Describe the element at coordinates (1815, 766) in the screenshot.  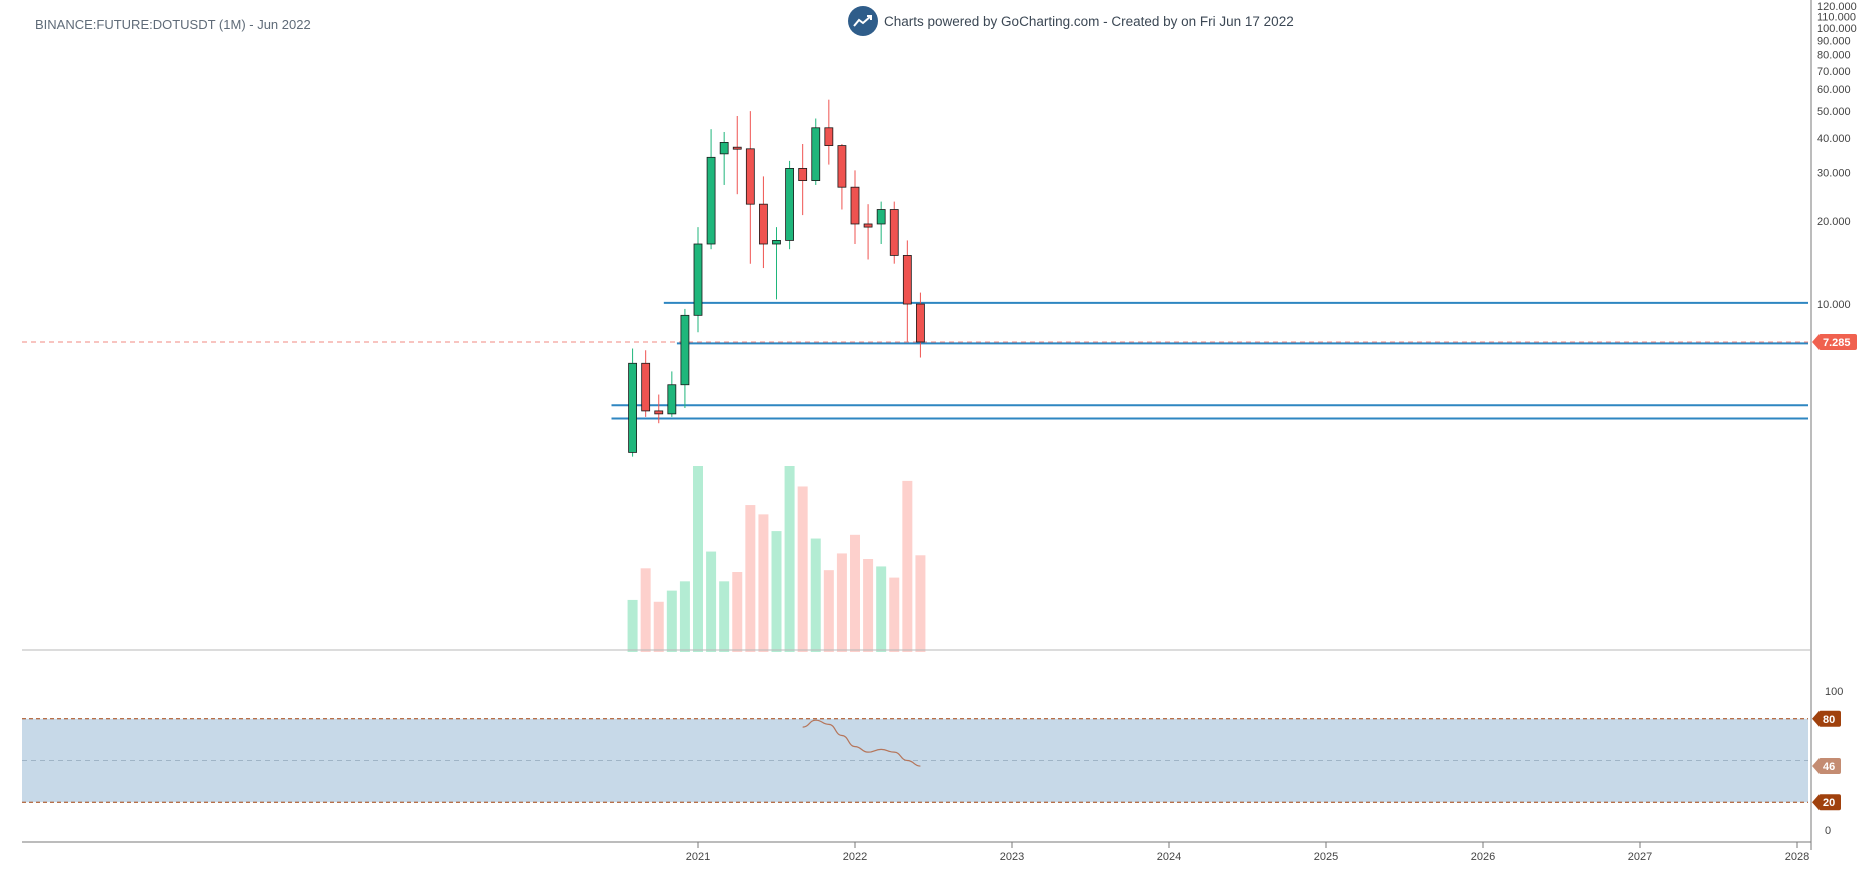
I see `rsi-current-tag-pointer` at that location.